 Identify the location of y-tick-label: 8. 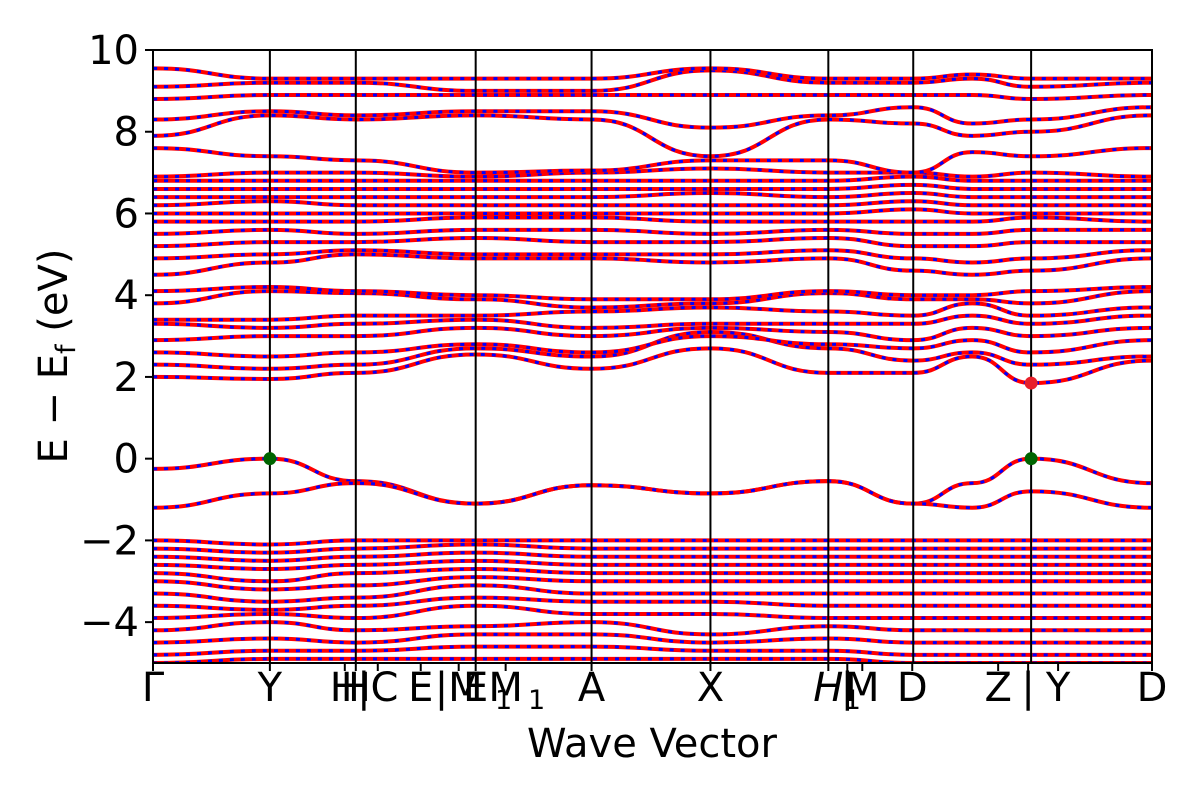
(126, 133).